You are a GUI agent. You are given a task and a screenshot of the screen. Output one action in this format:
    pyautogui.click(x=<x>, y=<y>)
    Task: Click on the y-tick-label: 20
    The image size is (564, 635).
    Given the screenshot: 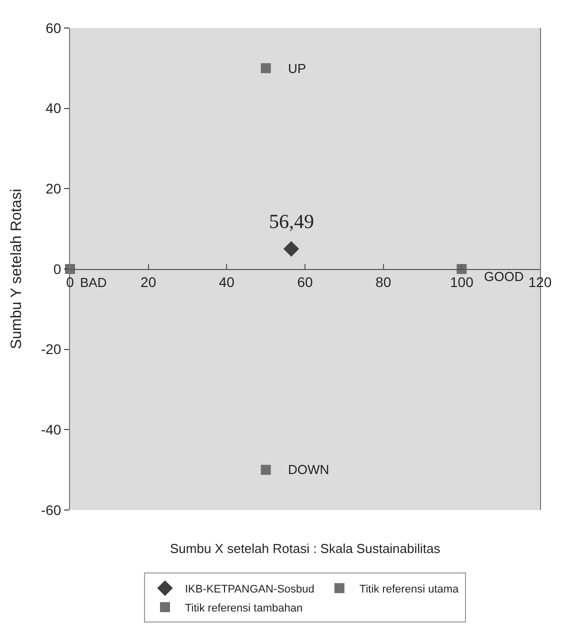 What is the action you would take?
    pyautogui.click(x=54, y=188)
    